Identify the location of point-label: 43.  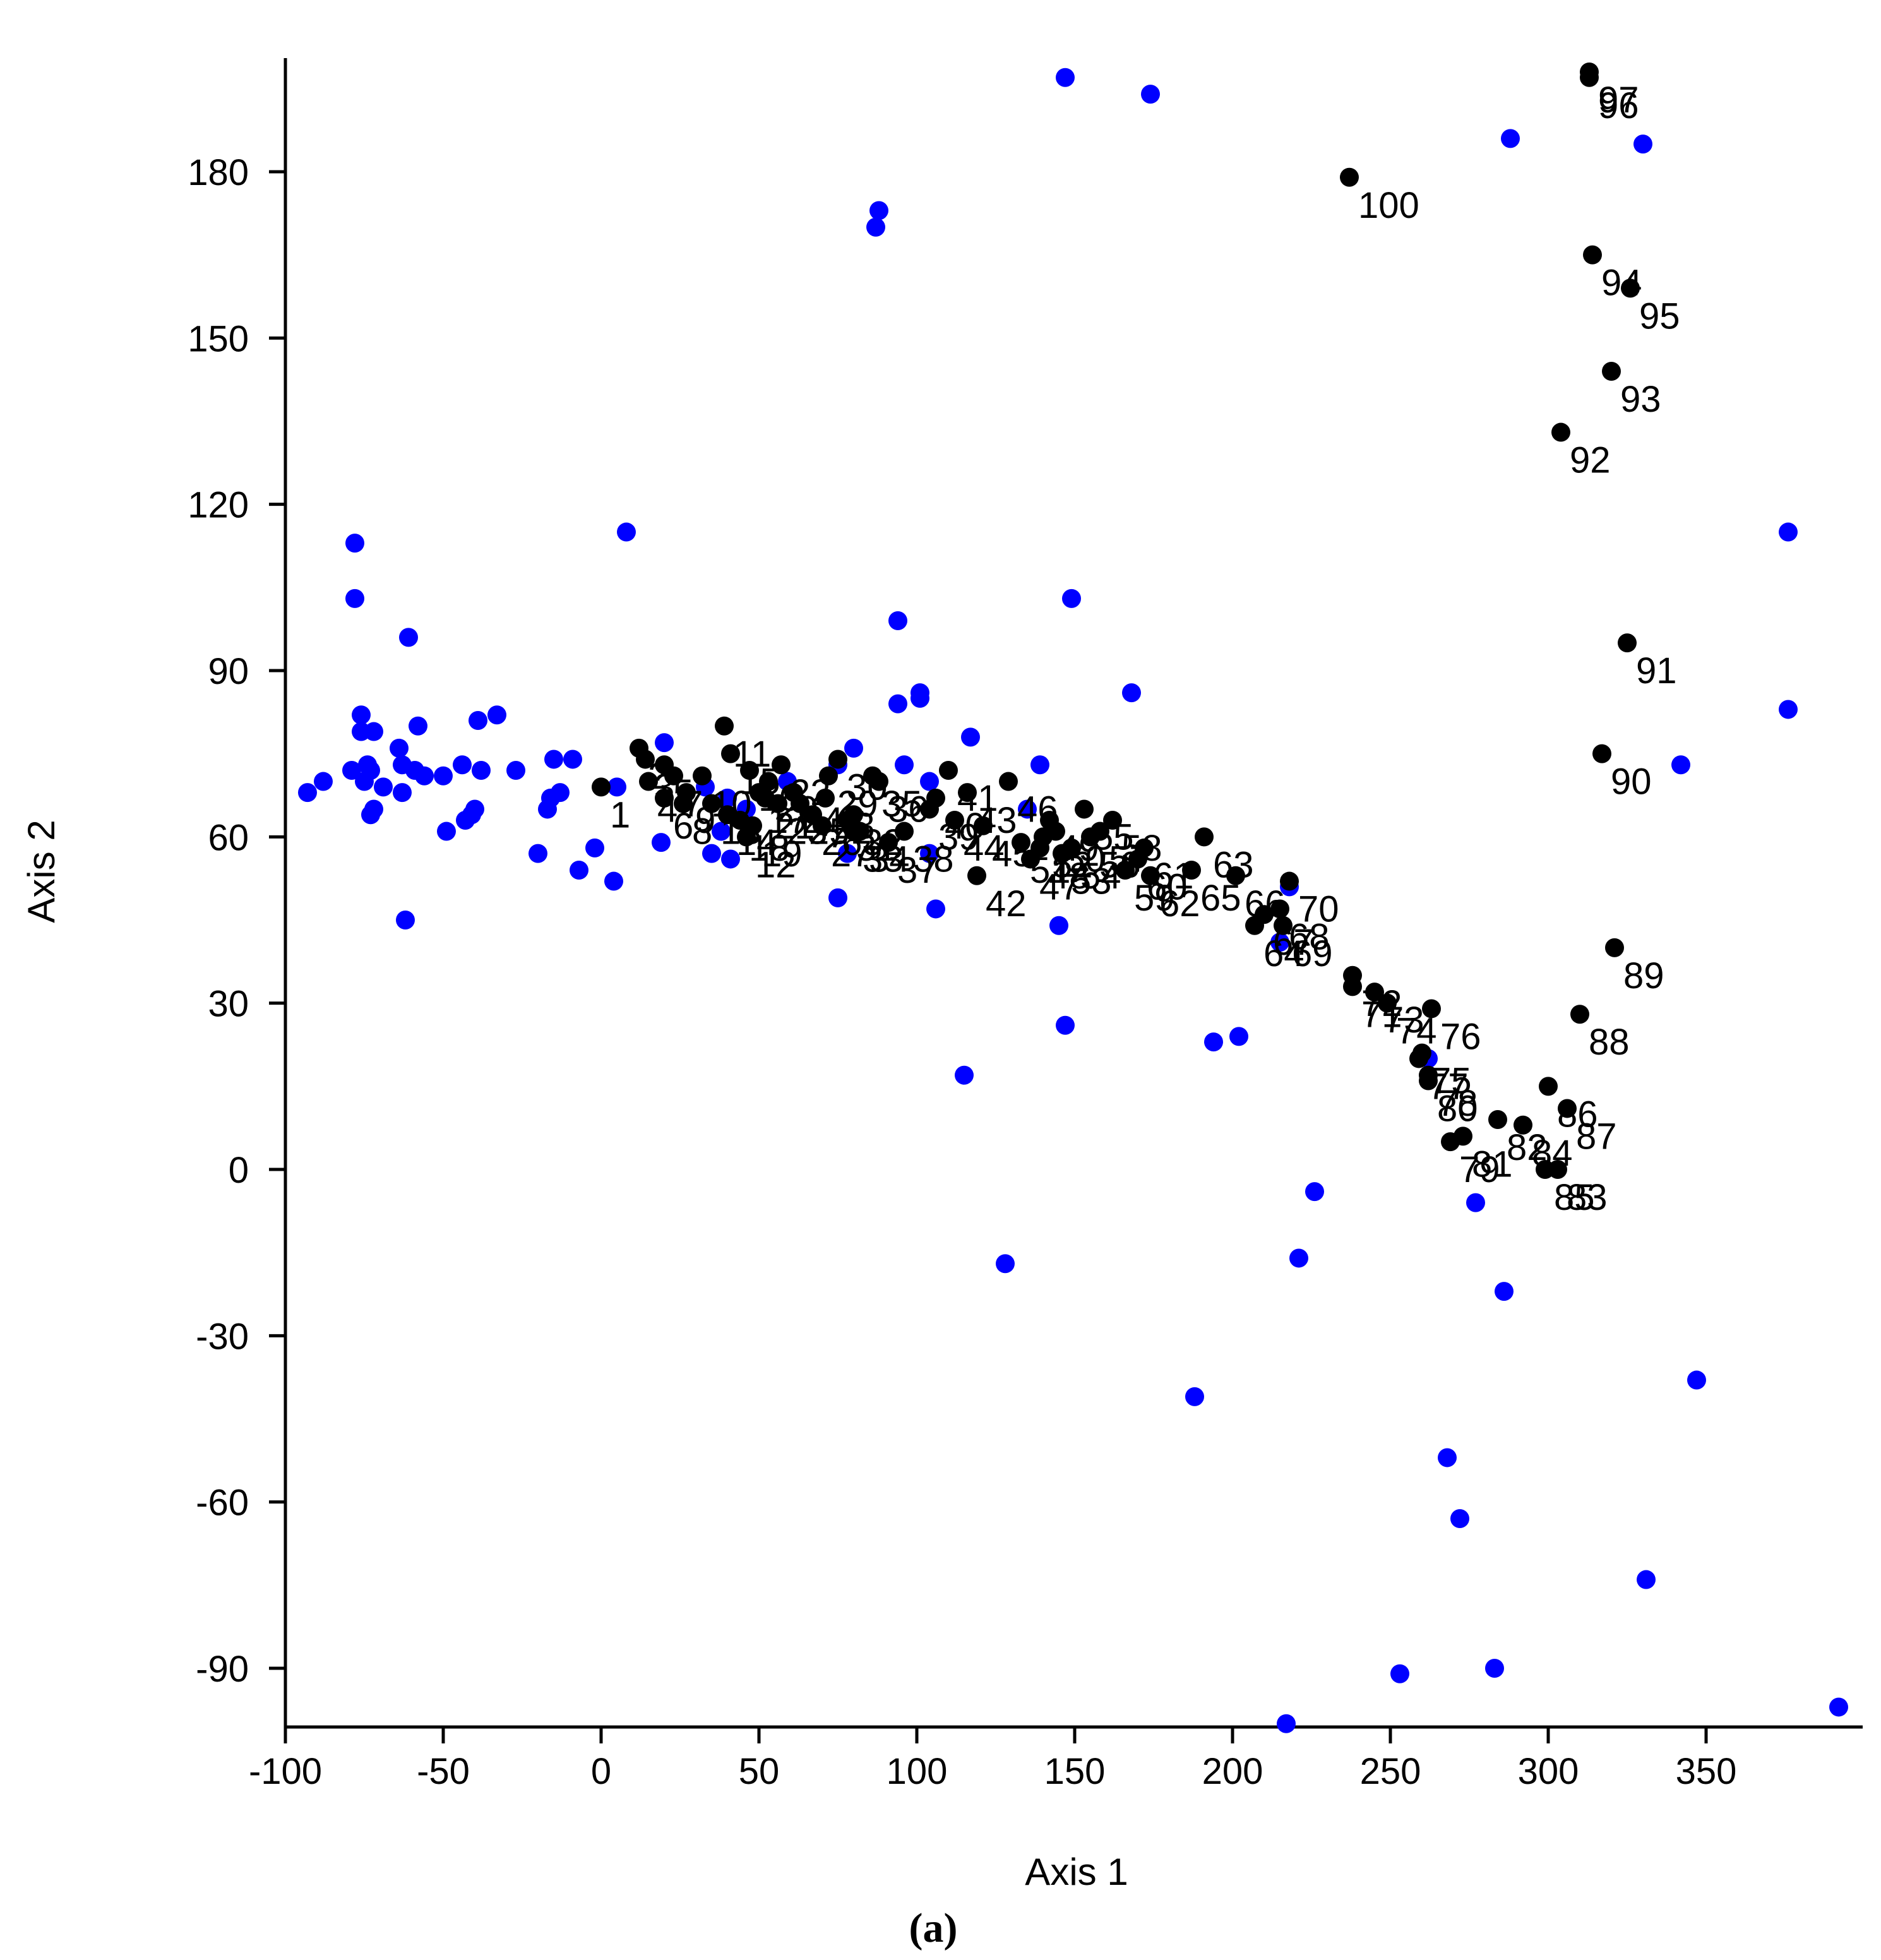
(996, 820).